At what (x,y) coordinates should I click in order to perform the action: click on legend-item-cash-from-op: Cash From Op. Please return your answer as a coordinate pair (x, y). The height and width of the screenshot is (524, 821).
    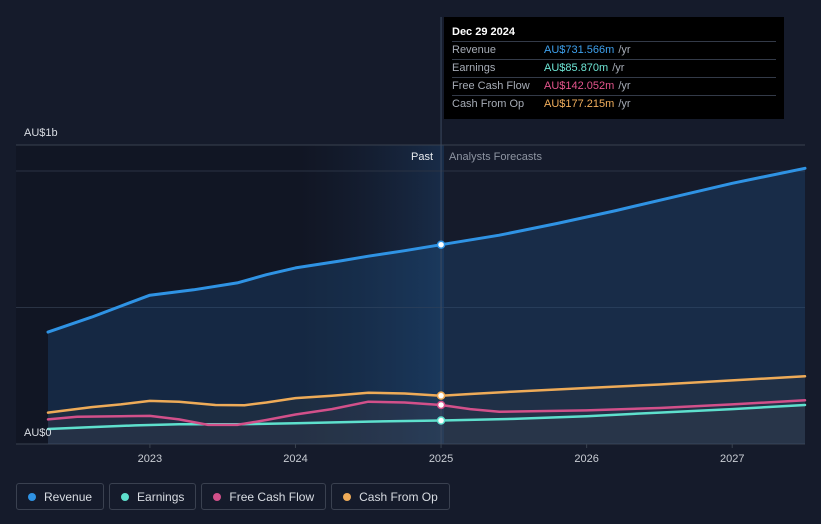
    Looking at the image, I should click on (390, 496).